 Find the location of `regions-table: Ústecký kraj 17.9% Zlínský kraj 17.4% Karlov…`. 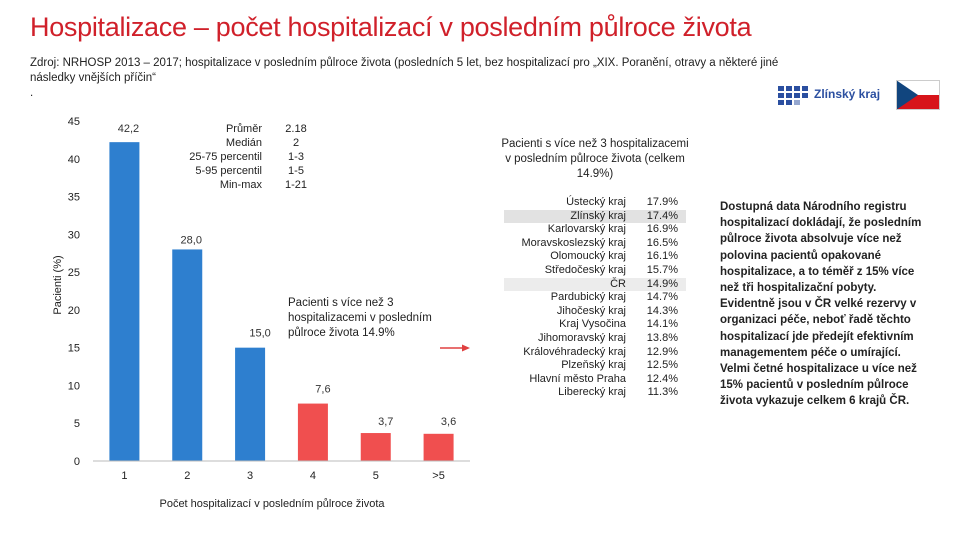

regions-table: Ústecký kraj 17.9% Zlínský kraj 17.4% Karlov… is located at coordinates (595, 298).